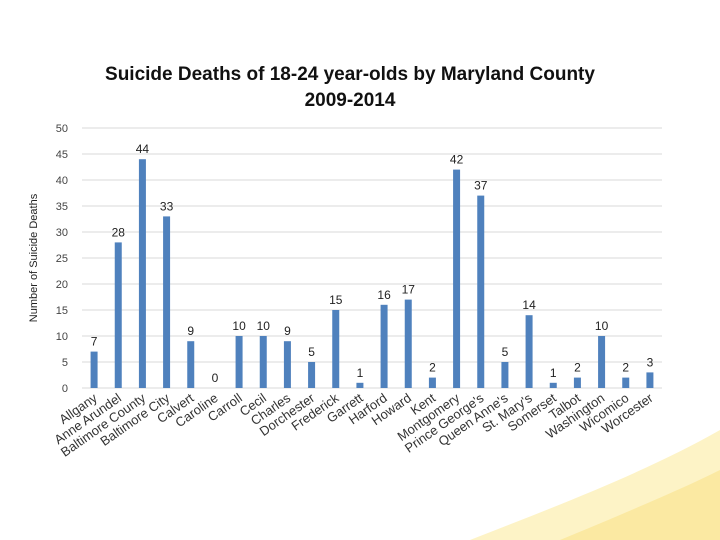 The width and height of the screenshot is (720, 540). I want to click on bar-queen-anne-s, so click(505, 375).